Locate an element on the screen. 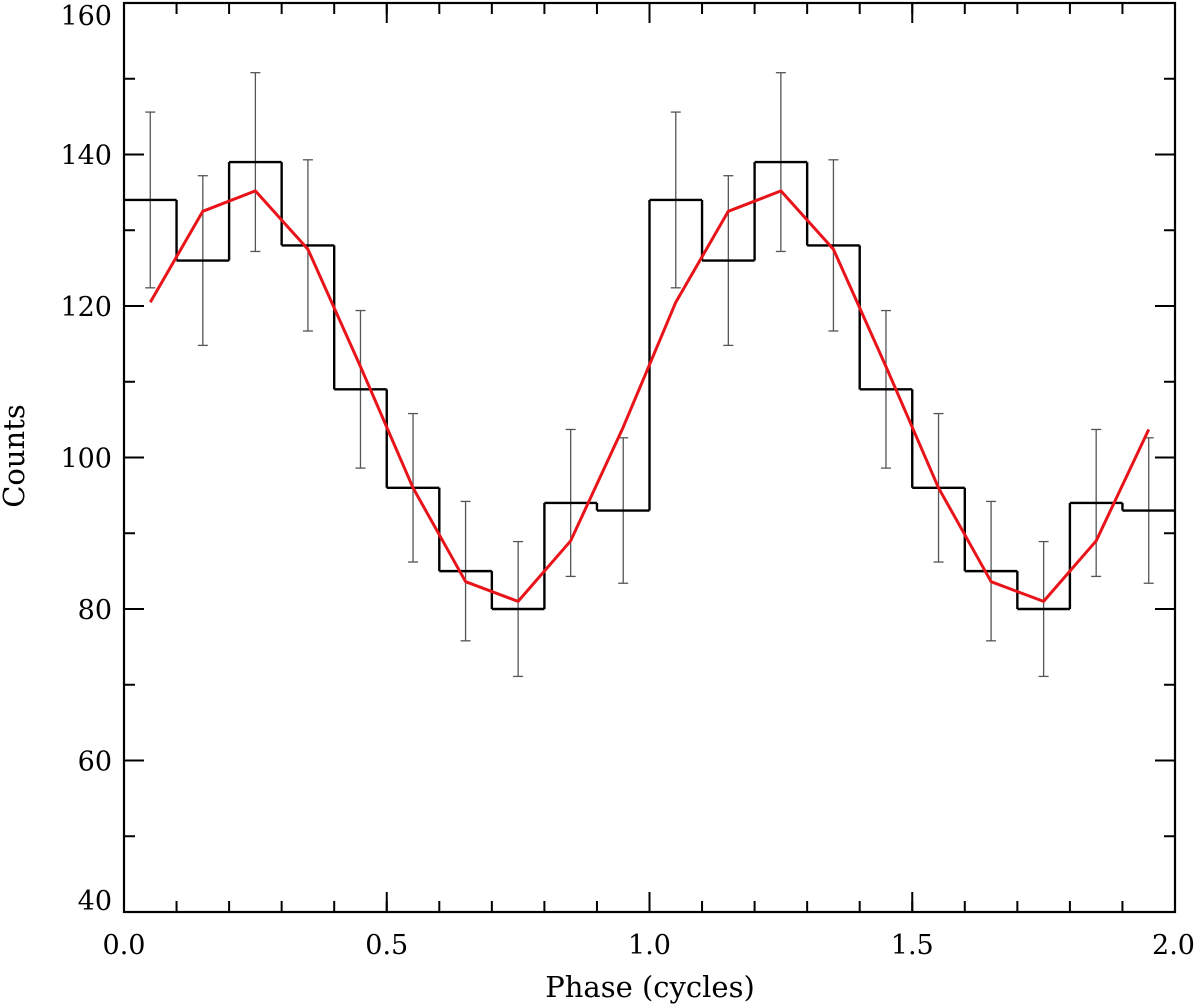 This screenshot has width=1200, height=1007. y-tick-label: 60 is located at coordinates (95, 762).